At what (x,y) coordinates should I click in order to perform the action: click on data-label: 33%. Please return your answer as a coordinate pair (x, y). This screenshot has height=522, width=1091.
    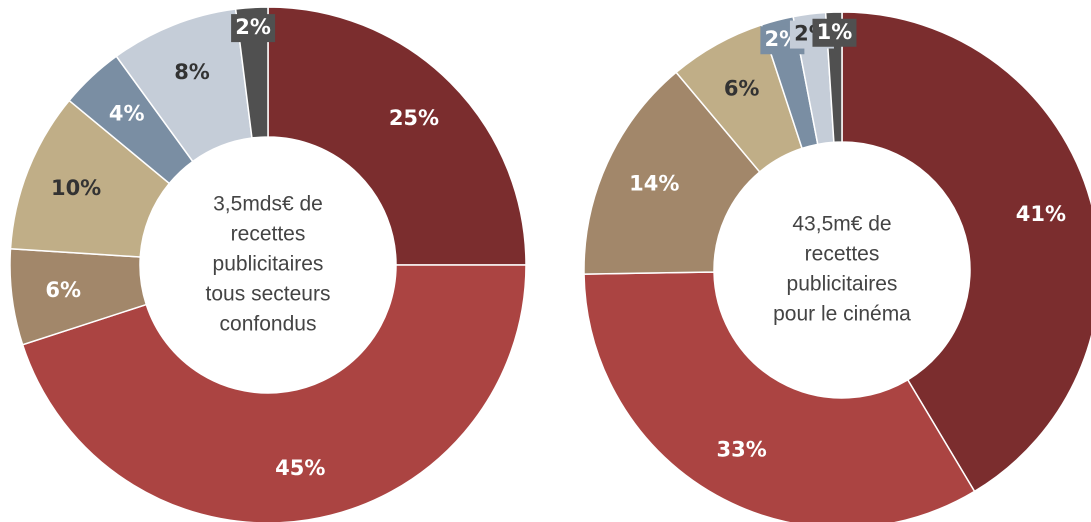
    Looking at the image, I should click on (742, 449).